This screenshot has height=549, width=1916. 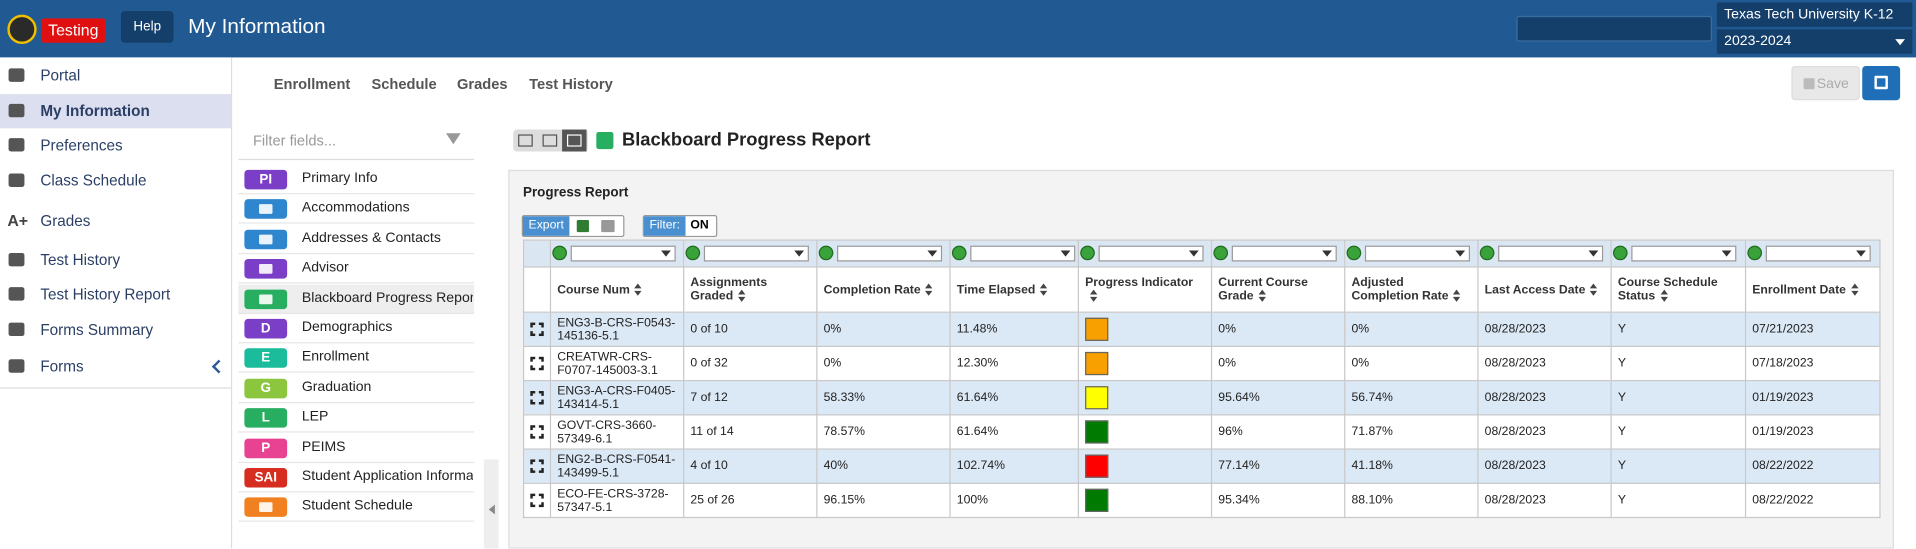 I want to click on report-title: Blackboard Progress Report, so click(x=746, y=140).